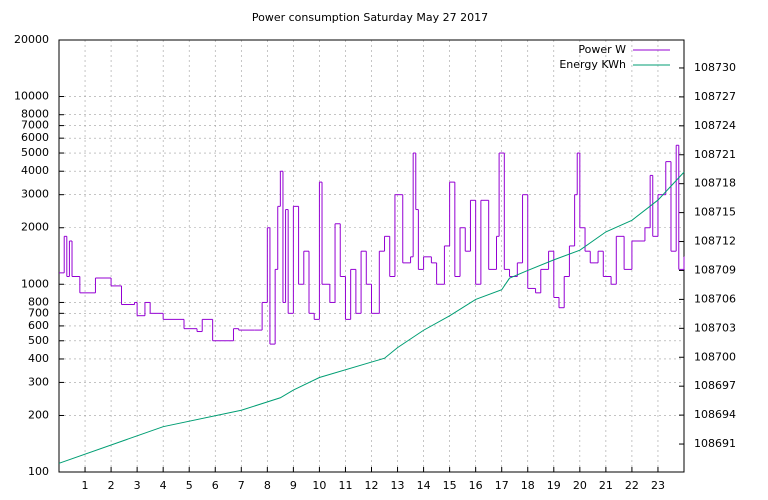  I want to click on y2-tick-label: 108727, so click(715, 96).